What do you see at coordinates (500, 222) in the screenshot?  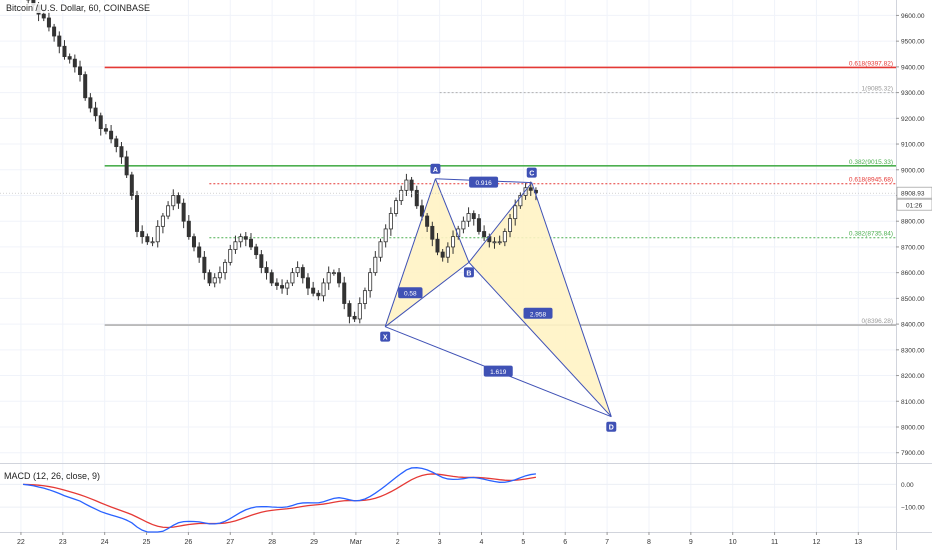 I see `pattern-leg-bc` at bounding box center [500, 222].